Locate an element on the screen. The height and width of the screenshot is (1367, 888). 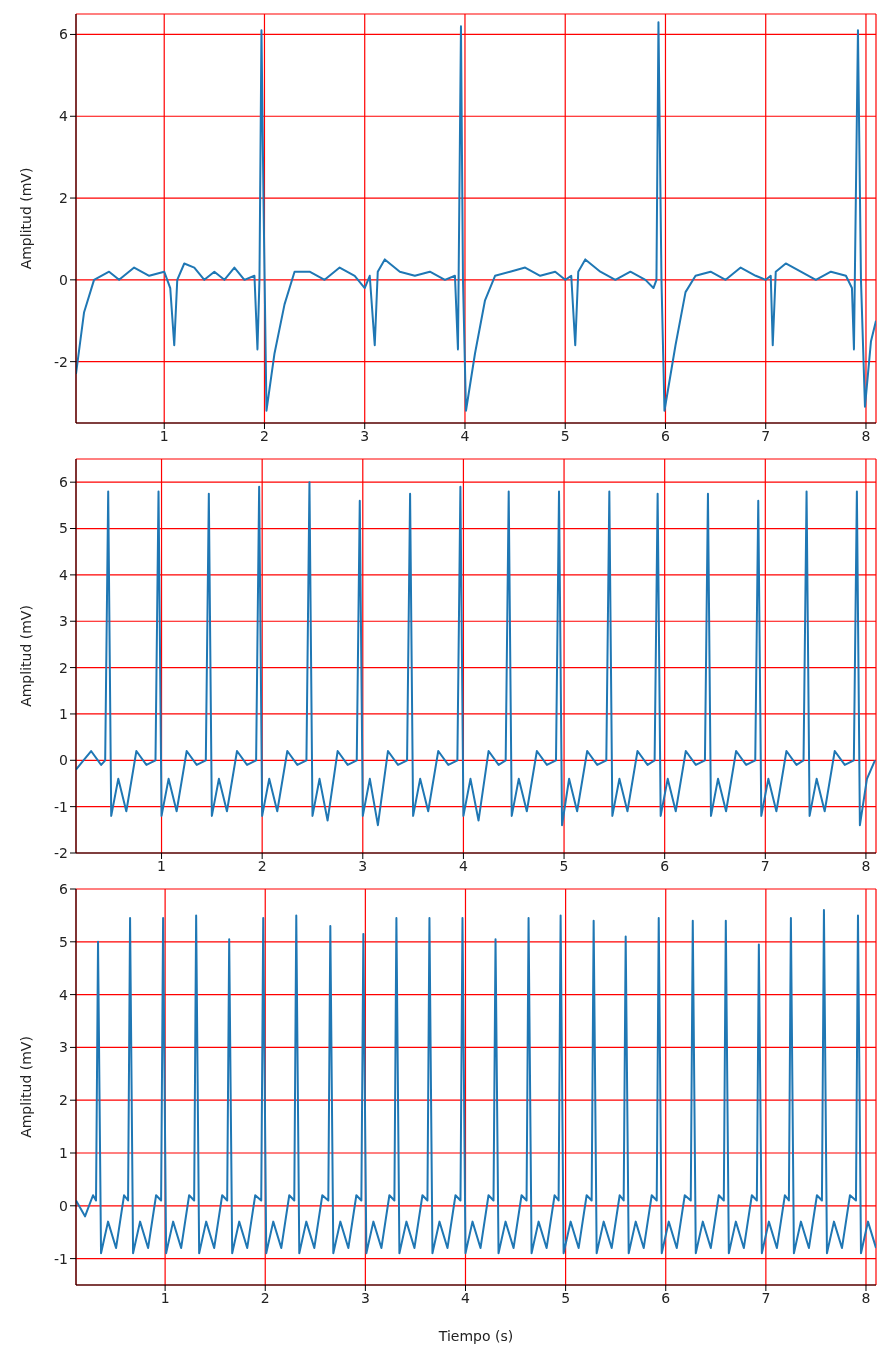
x-axis-title: Tiempo (s) is located at coordinates (475, 1336).